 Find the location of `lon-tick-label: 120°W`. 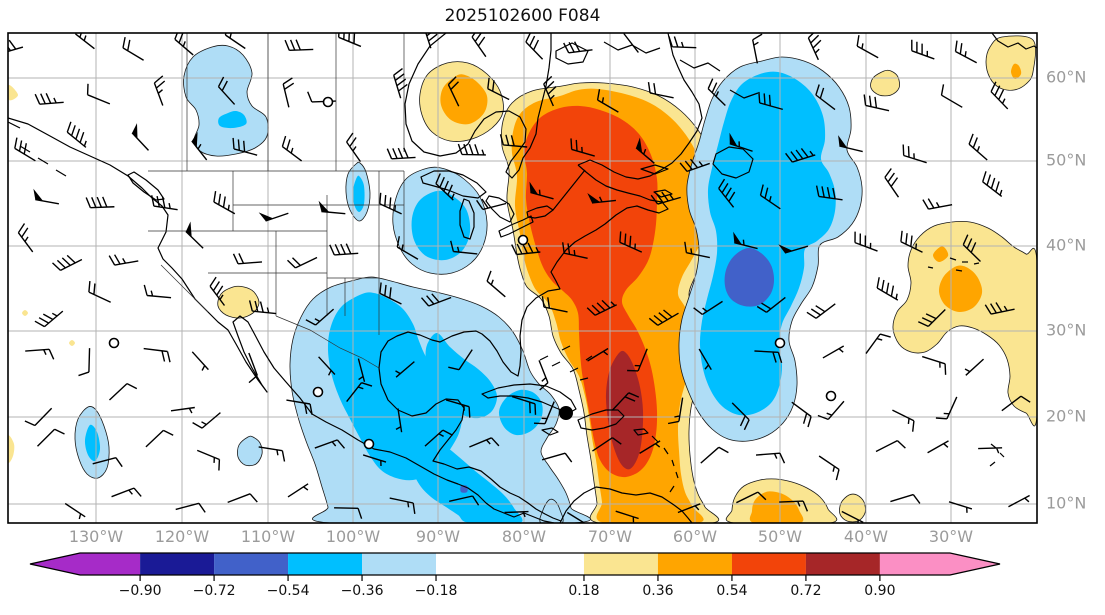

lon-tick-label: 120°W is located at coordinates (182, 536).